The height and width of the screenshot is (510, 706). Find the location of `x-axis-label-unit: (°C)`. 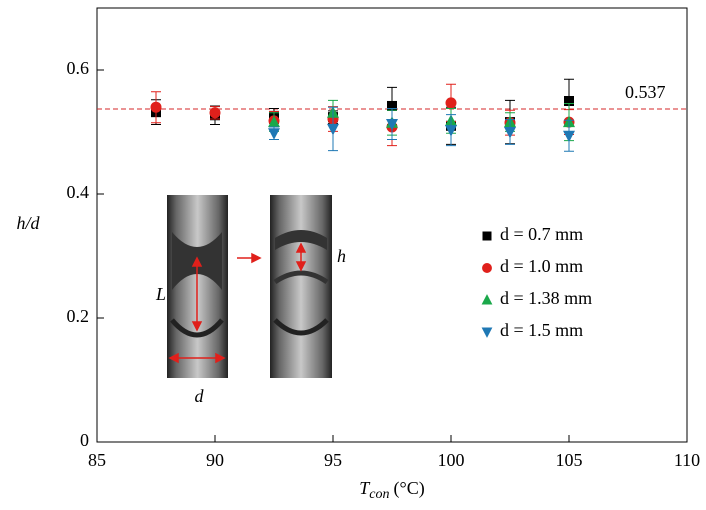

x-axis-label-unit: (°C) is located at coordinates (409, 488).